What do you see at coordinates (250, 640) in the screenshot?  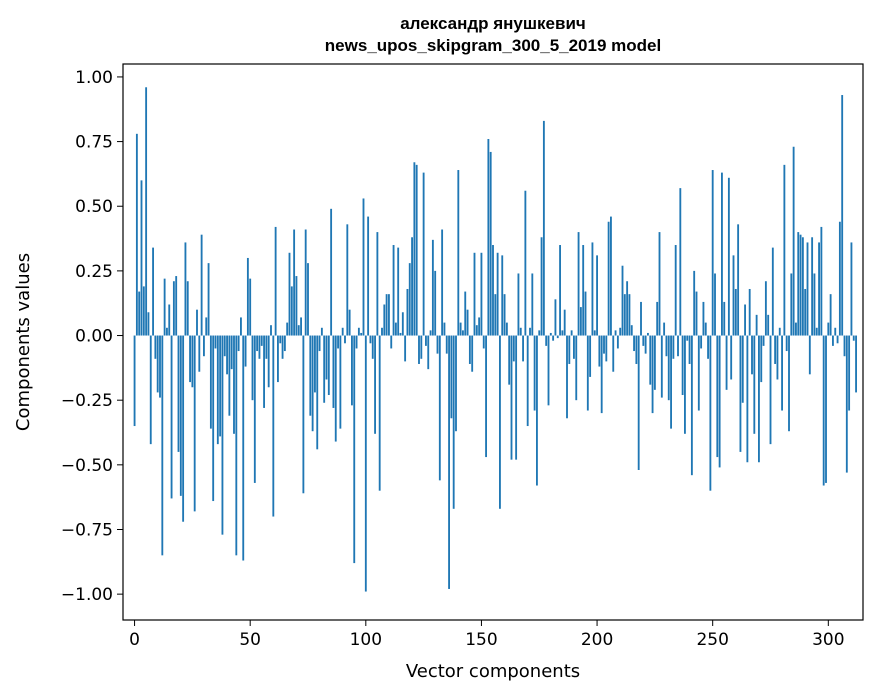 I see `x-tick-label: 50` at bounding box center [250, 640].